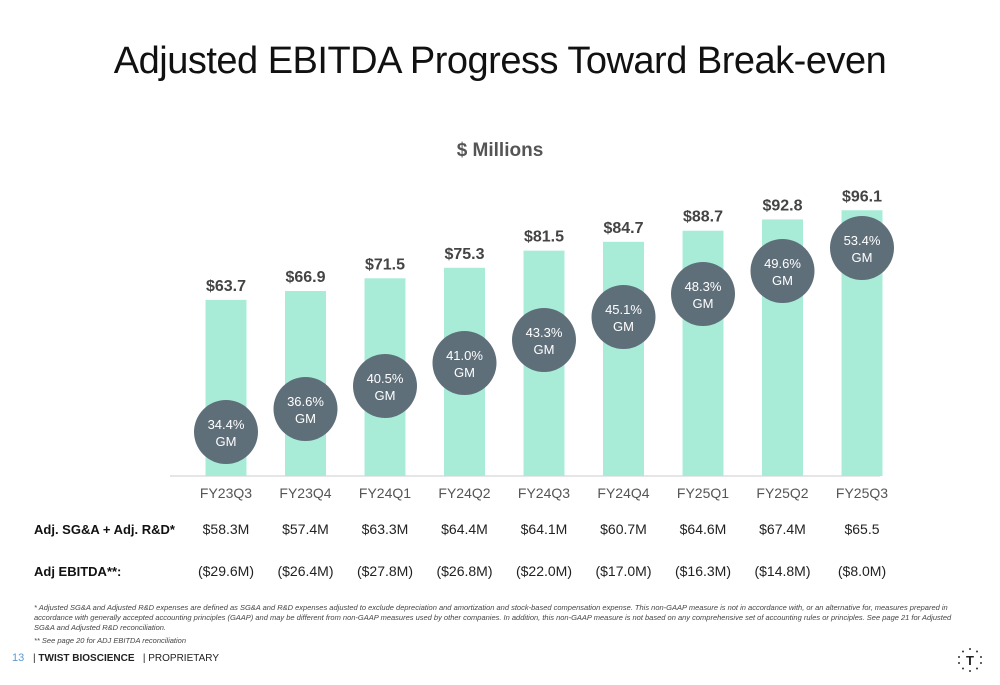  Describe the element at coordinates (544, 332) in the screenshot. I see `gm-percent-label: 43.3%` at that location.